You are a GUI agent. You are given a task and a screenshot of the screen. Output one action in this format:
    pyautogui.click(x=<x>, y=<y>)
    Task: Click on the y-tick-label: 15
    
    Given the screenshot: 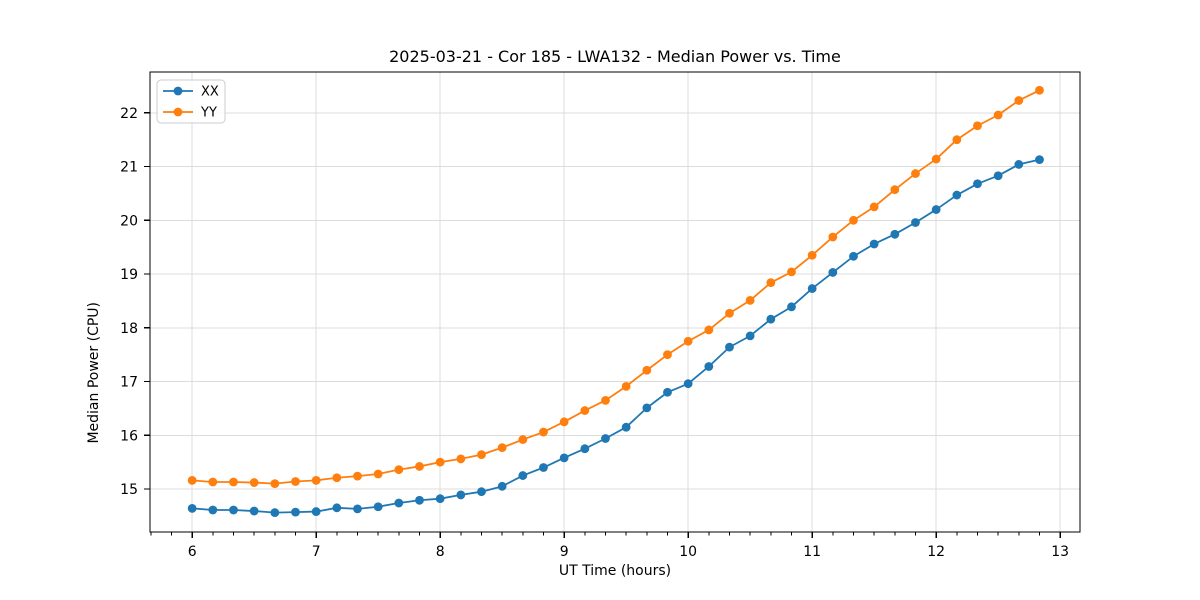 What is the action you would take?
    pyautogui.click(x=129, y=490)
    